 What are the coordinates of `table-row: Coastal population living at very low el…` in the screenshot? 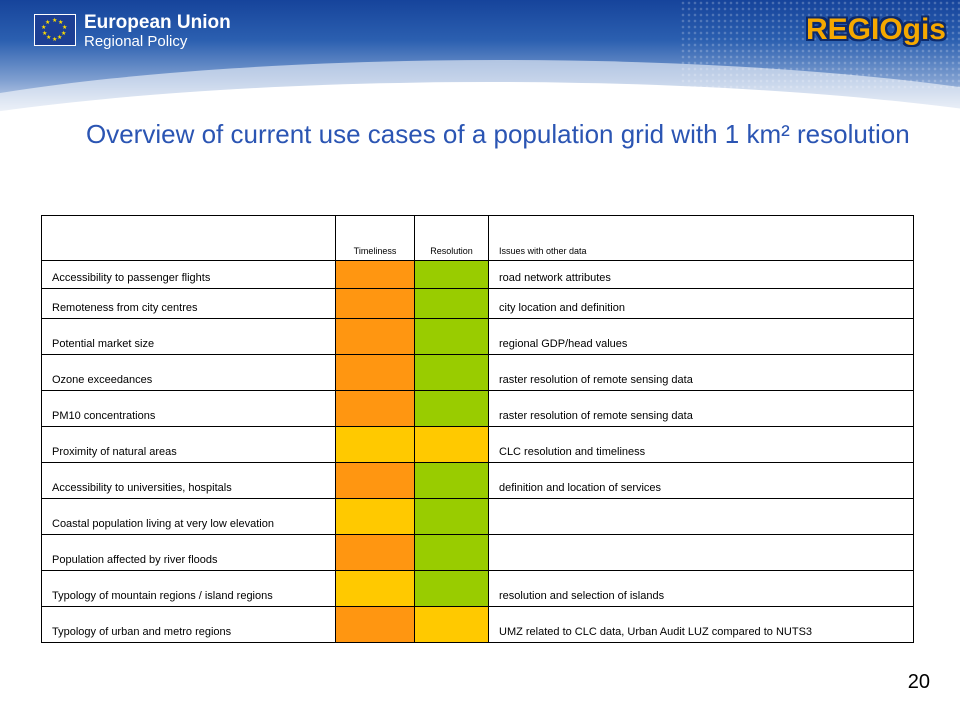 It's located at (477, 516).